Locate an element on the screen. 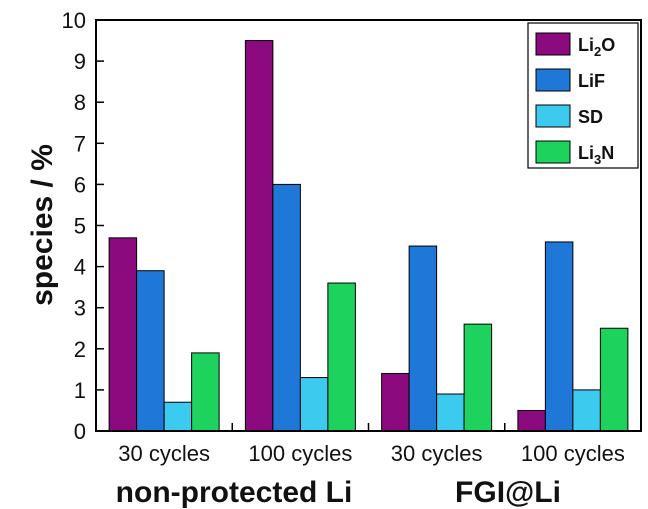  legend: Li2O LiF SD Li3N is located at coordinates (583, 95).